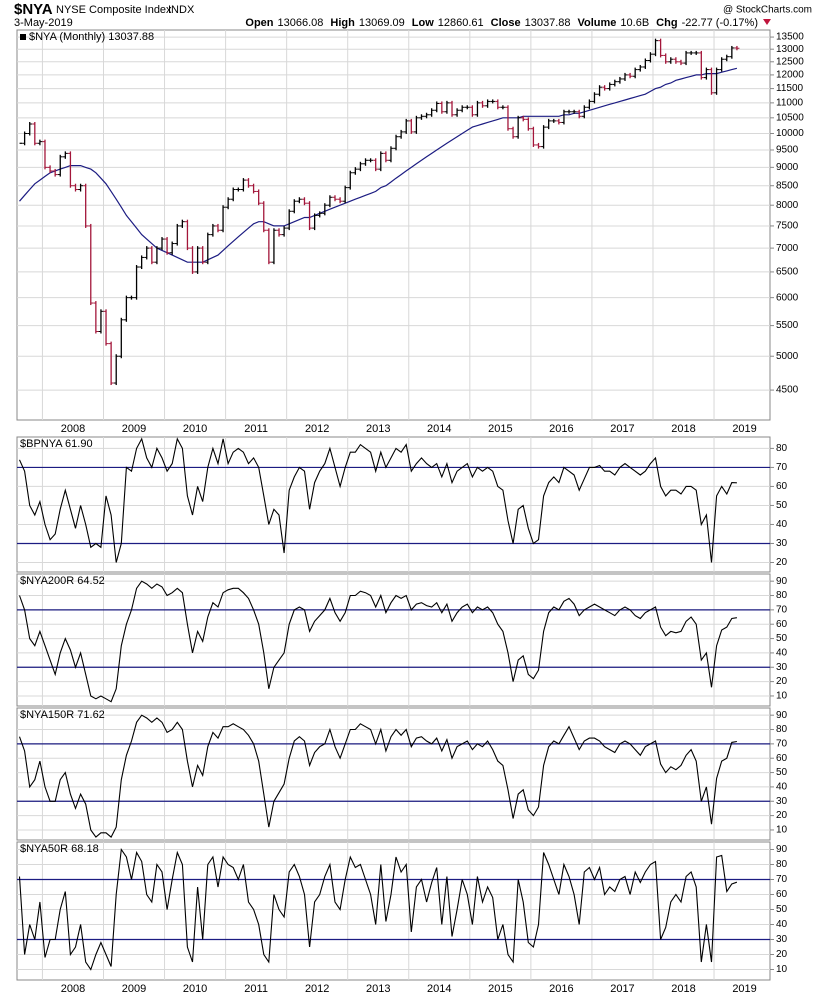  Describe the element at coordinates (301, 23) in the screenshot. I see `quote-value: 13066.08` at that location.